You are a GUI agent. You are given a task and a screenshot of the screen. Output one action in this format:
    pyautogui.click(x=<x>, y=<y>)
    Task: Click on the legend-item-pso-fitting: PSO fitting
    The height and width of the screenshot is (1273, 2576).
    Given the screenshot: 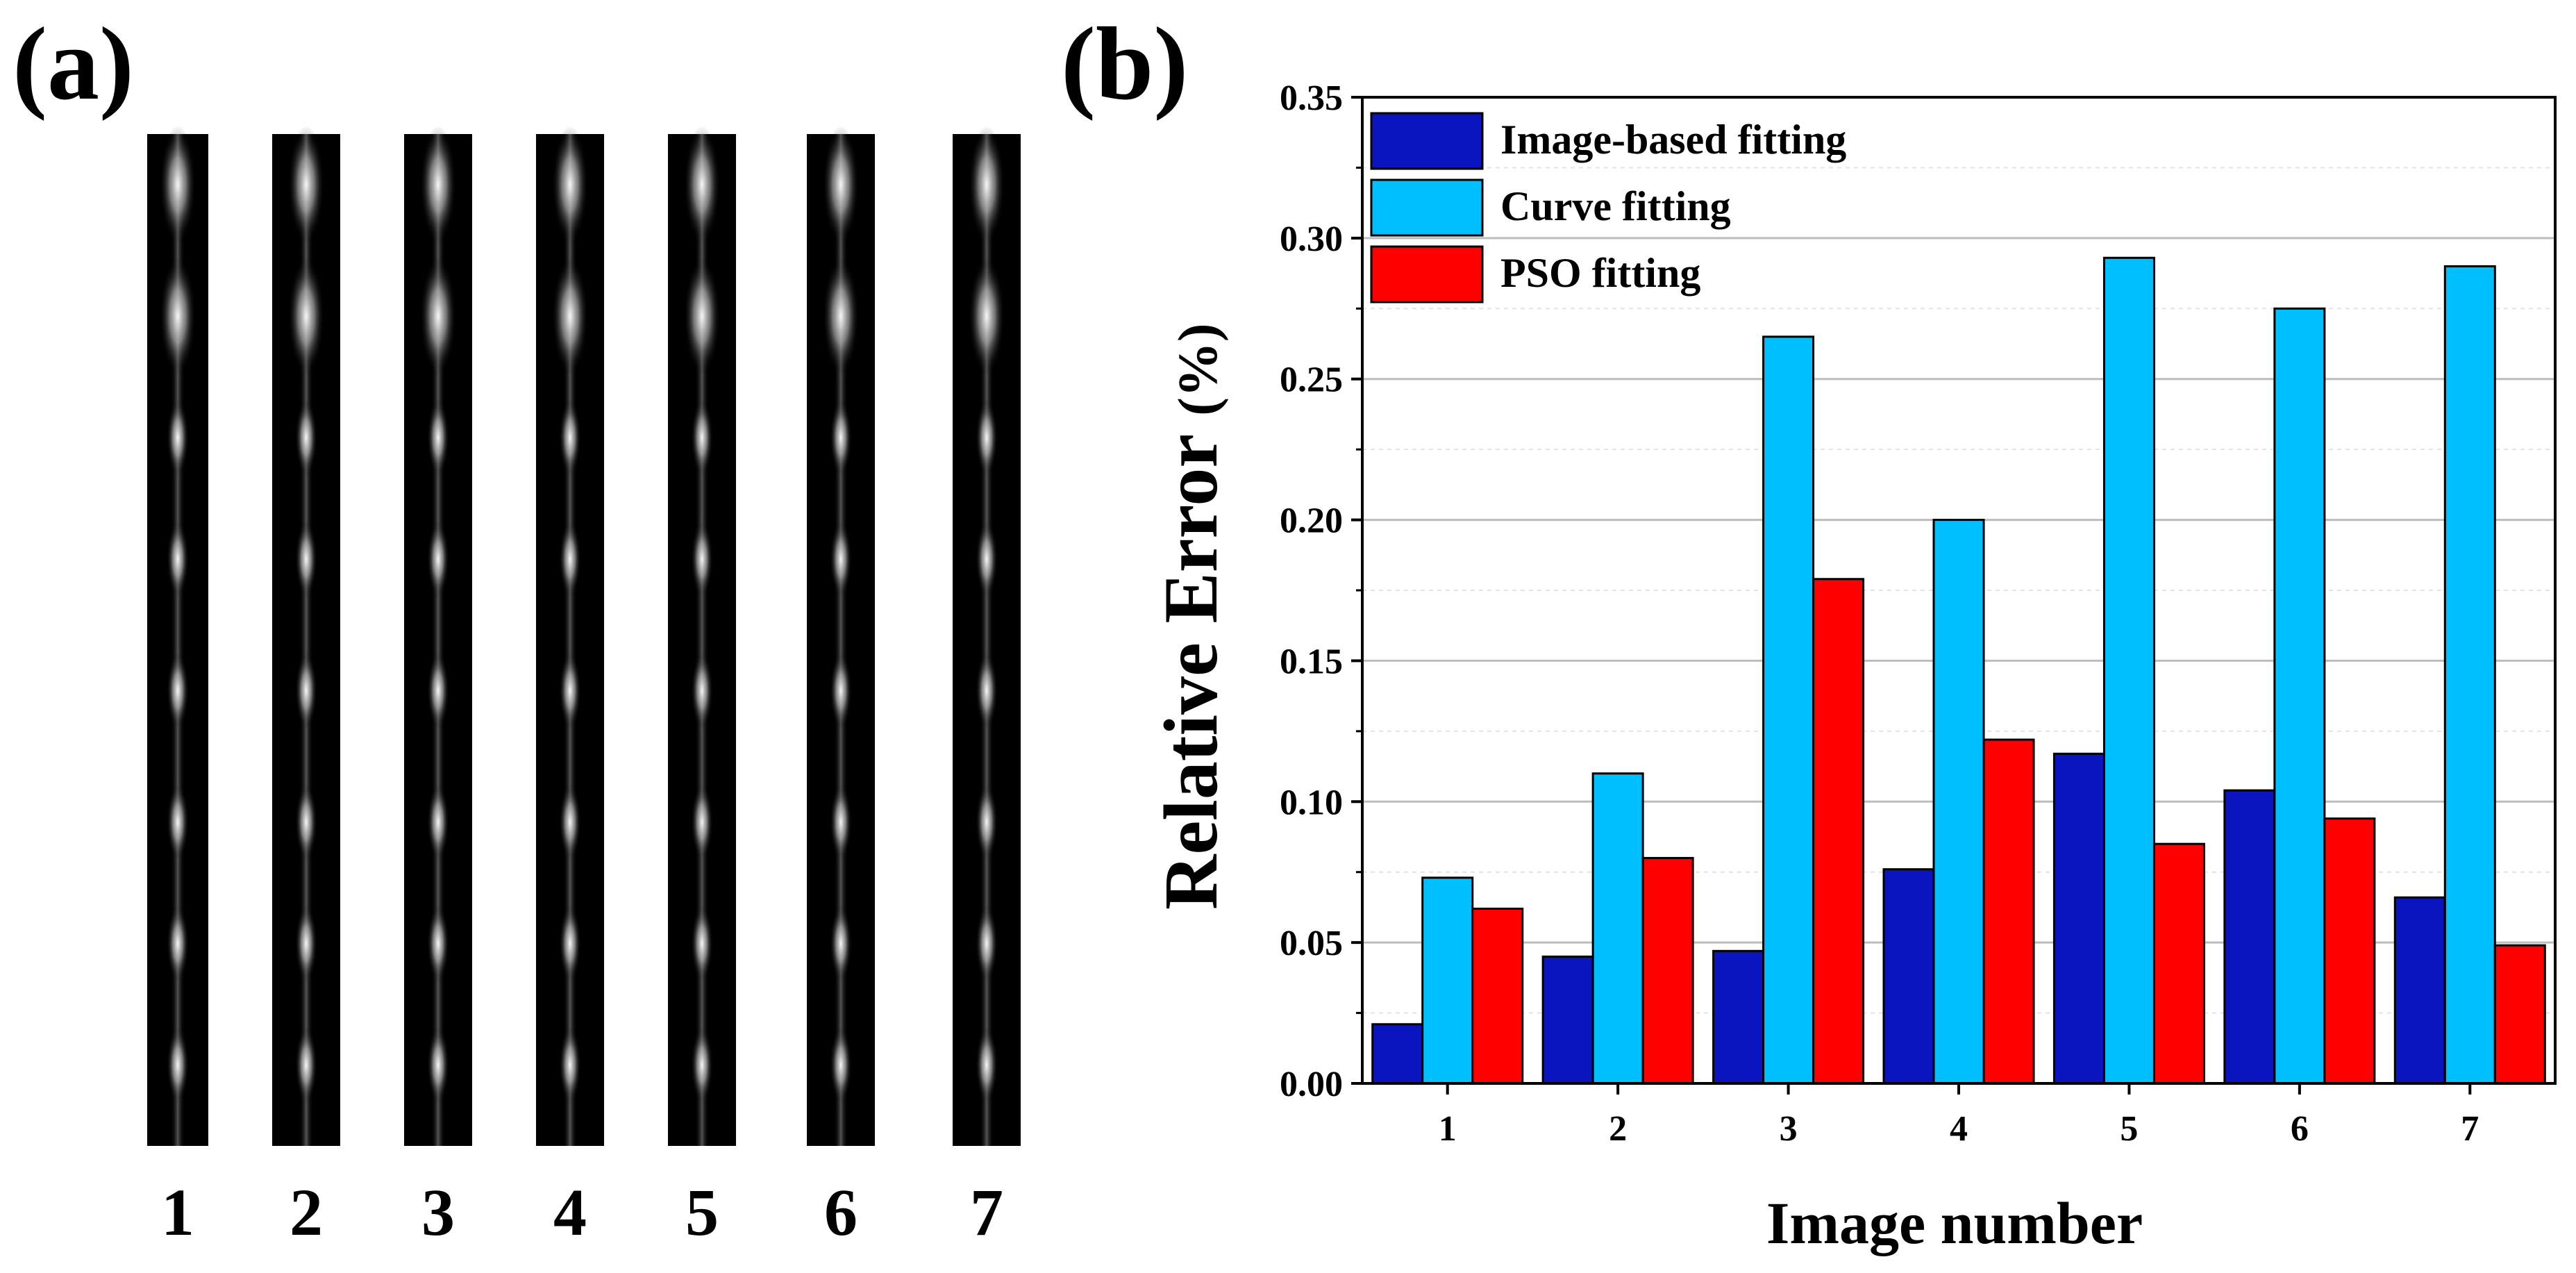 What is the action you would take?
    pyautogui.click(x=1535, y=274)
    